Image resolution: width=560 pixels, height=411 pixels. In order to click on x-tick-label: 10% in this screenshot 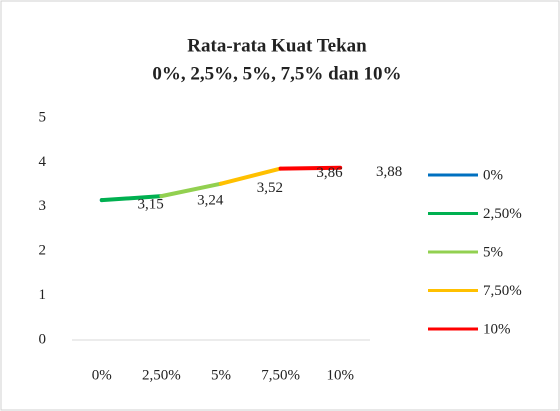, I will do `click(340, 375)`.